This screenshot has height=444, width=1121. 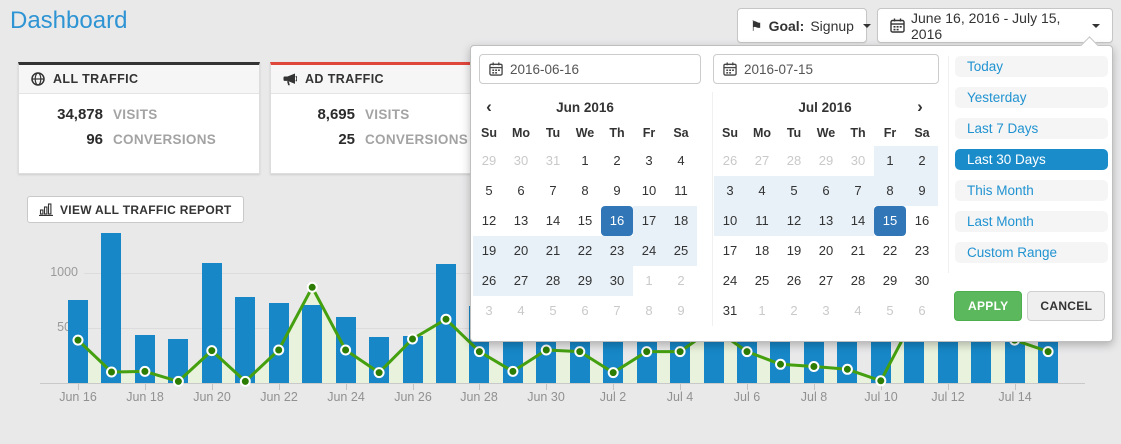 What do you see at coordinates (920, 106) in the screenshot?
I see `next-month-icon: ›` at bounding box center [920, 106].